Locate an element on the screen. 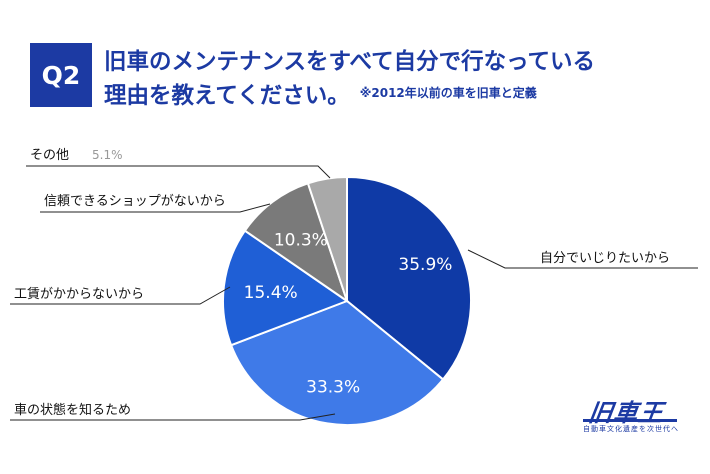  definition-note: ※2012年以前の車を旧車と定義 is located at coordinates (448, 93).